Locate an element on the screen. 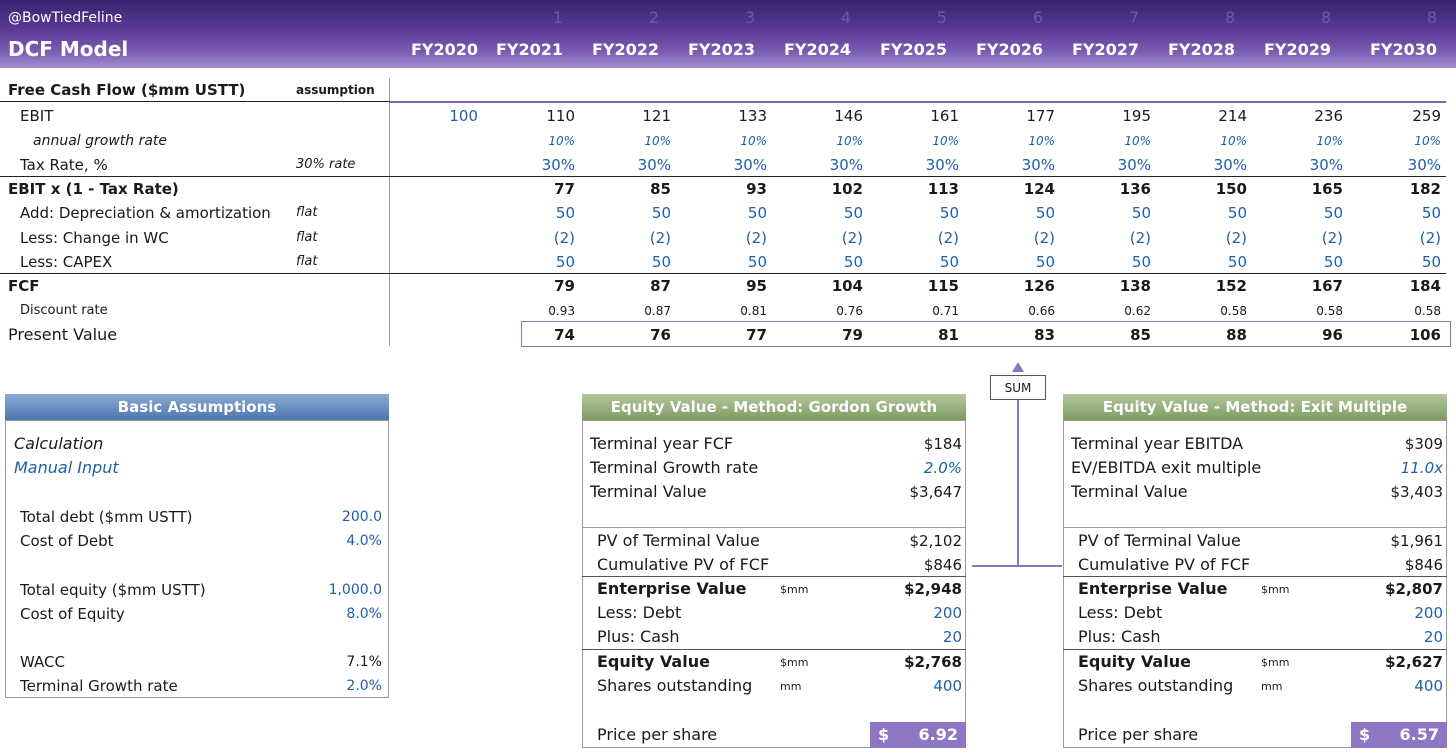 This screenshot has width=1456, height=754. legend-manual-input: Manual Input is located at coordinates (66, 467).